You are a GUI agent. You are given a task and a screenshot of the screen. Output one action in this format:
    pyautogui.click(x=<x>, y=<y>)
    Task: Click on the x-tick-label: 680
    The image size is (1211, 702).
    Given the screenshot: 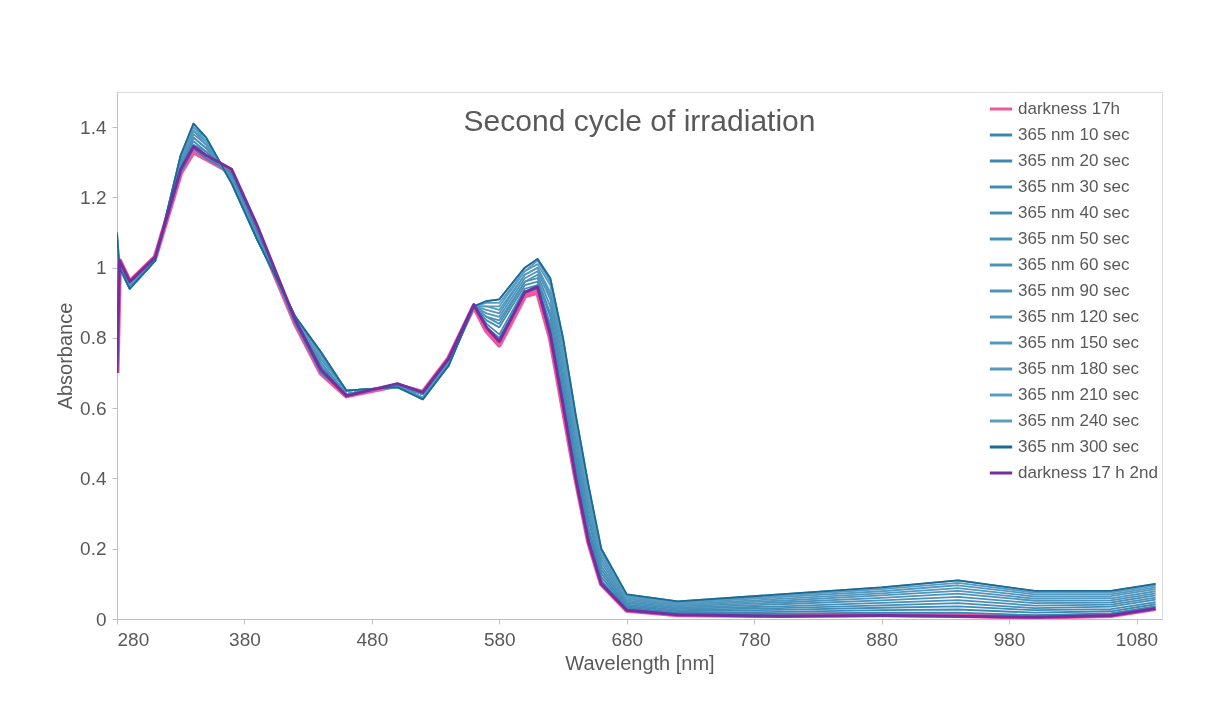 What is the action you would take?
    pyautogui.click(x=627, y=639)
    